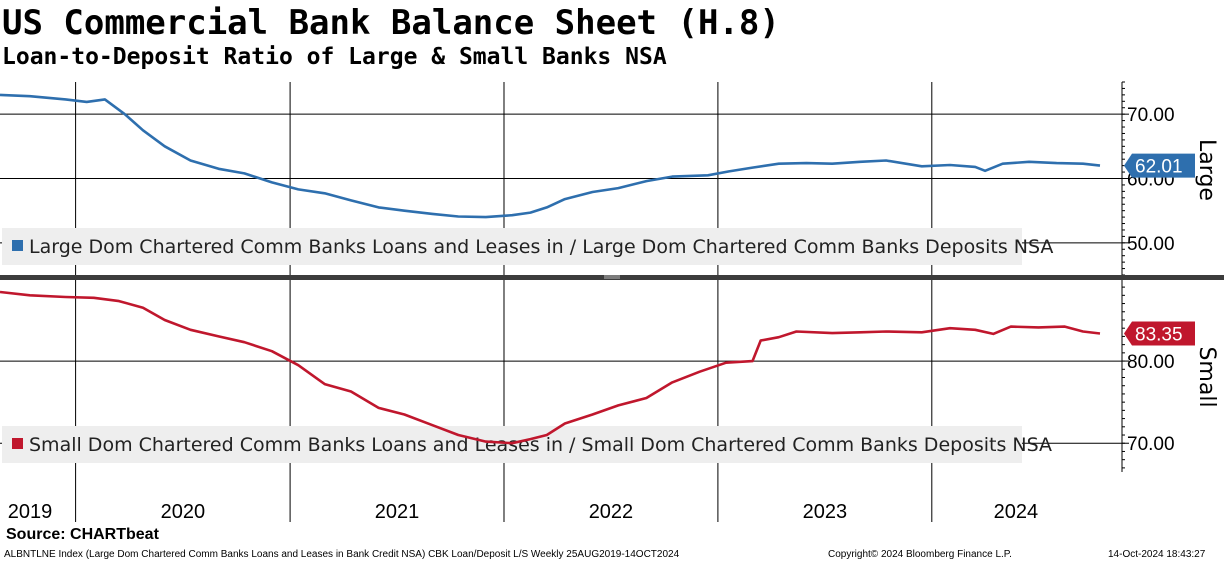 The width and height of the screenshot is (1224, 565). What do you see at coordinates (1206, 170) in the screenshot?
I see `panel-side-label: Large` at bounding box center [1206, 170].